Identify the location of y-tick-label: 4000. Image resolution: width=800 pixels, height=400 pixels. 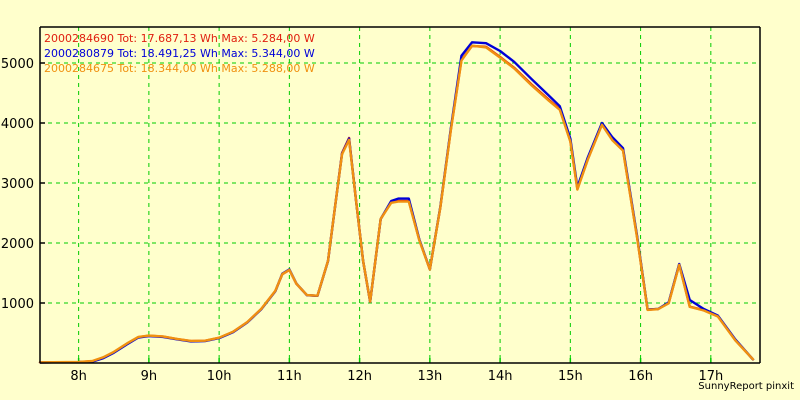
(17, 124).